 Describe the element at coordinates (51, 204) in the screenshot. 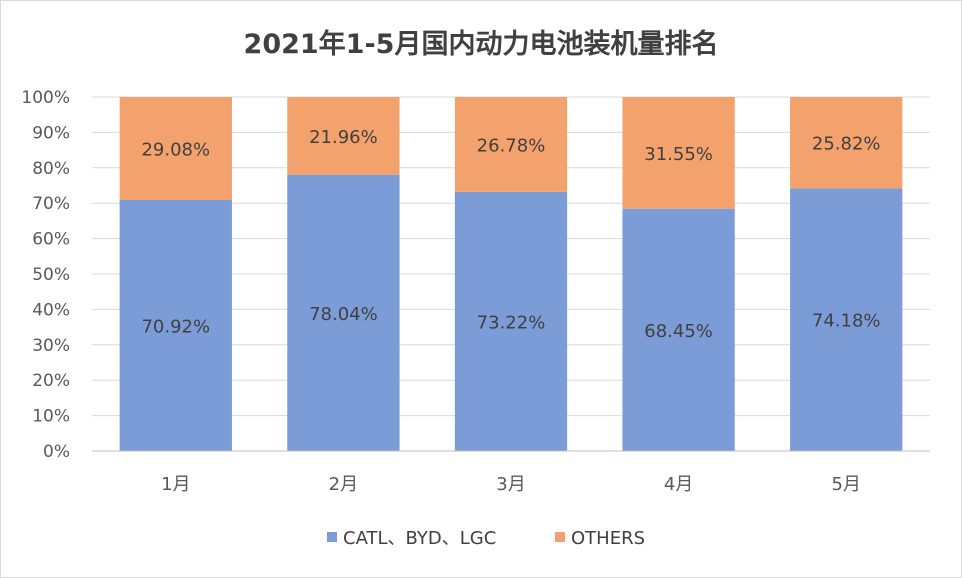

I see `y-tick-label: 70%` at that location.